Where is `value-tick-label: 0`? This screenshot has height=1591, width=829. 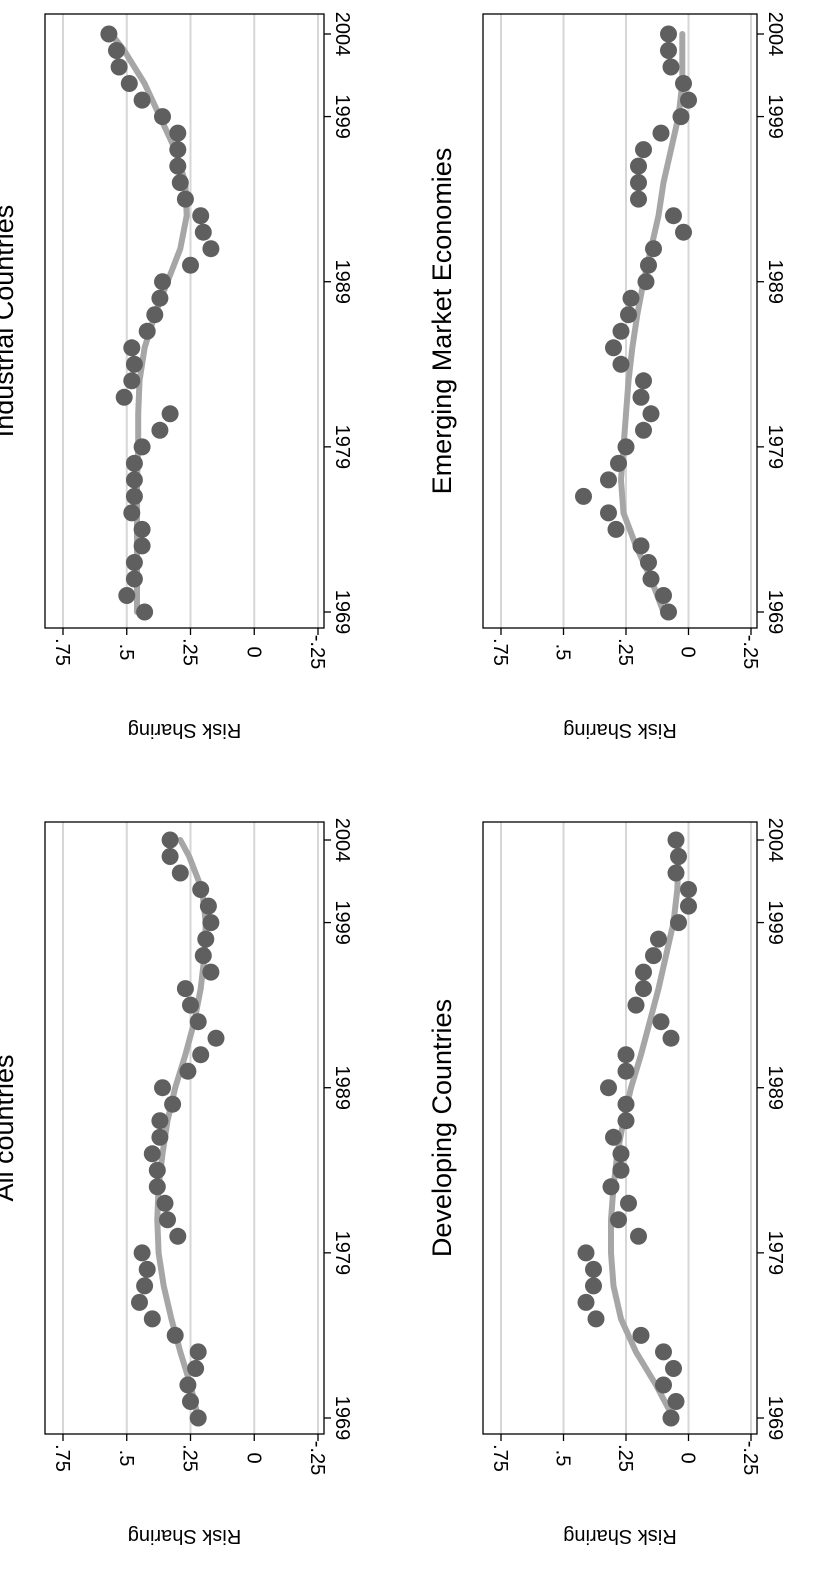
value-tick-label: 0 is located at coordinates (688, 1457).